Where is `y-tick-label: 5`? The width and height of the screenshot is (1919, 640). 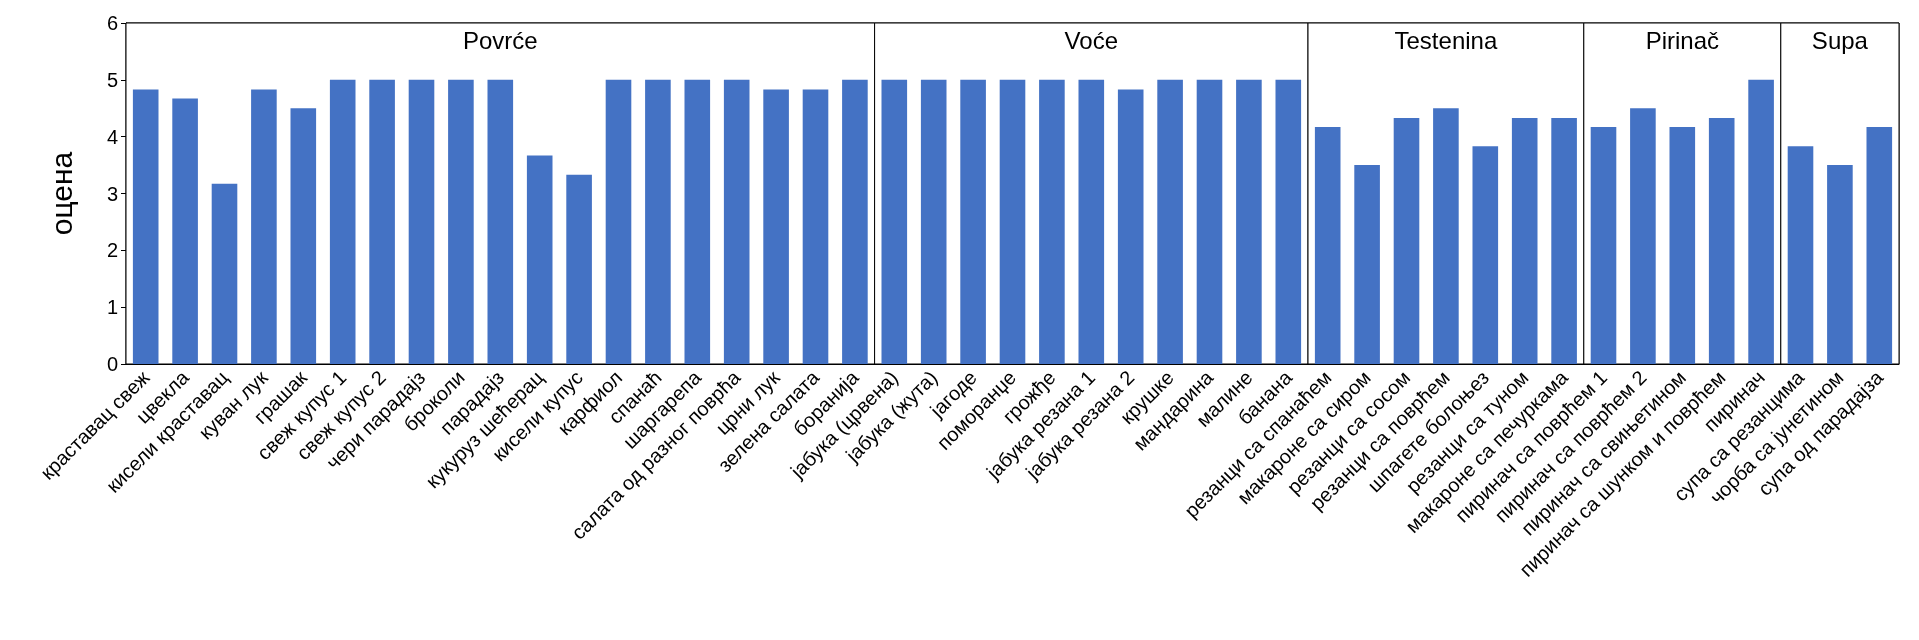
y-tick-label: 5 is located at coordinates (112, 79).